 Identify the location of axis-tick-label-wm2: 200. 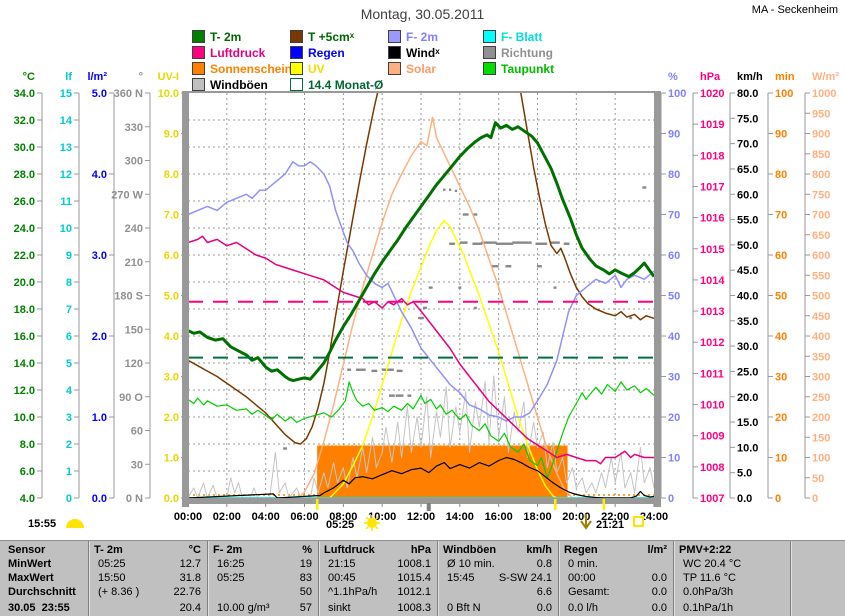
(821, 418).